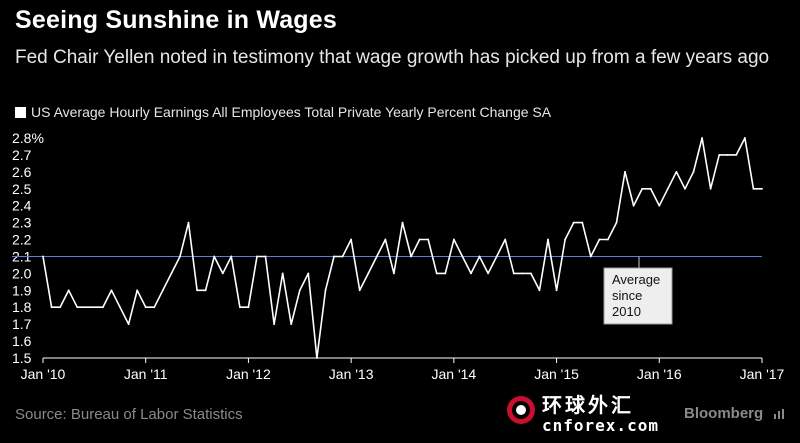 The width and height of the screenshot is (800, 443). What do you see at coordinates (588, 405) in the screenshot?
I see `watermark-chinese: 环球外汇` at bounding box center [588, 405].